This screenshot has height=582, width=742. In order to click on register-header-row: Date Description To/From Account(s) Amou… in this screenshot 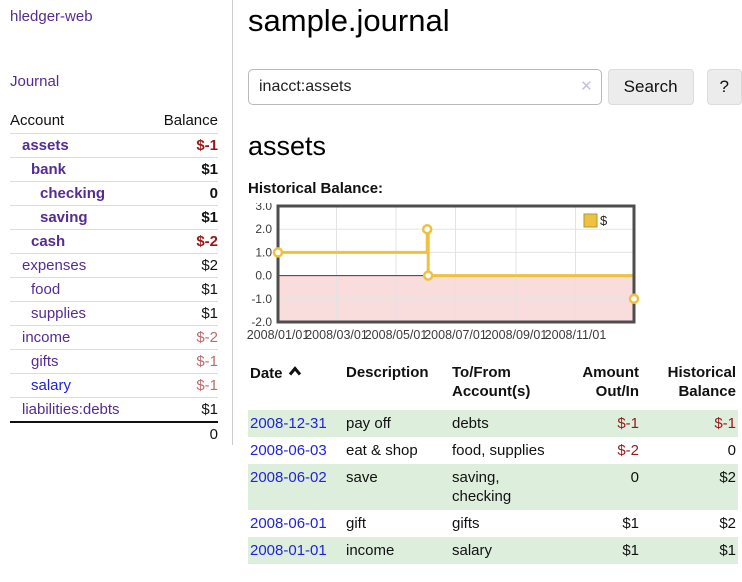, I will do `click(493, 385)`.